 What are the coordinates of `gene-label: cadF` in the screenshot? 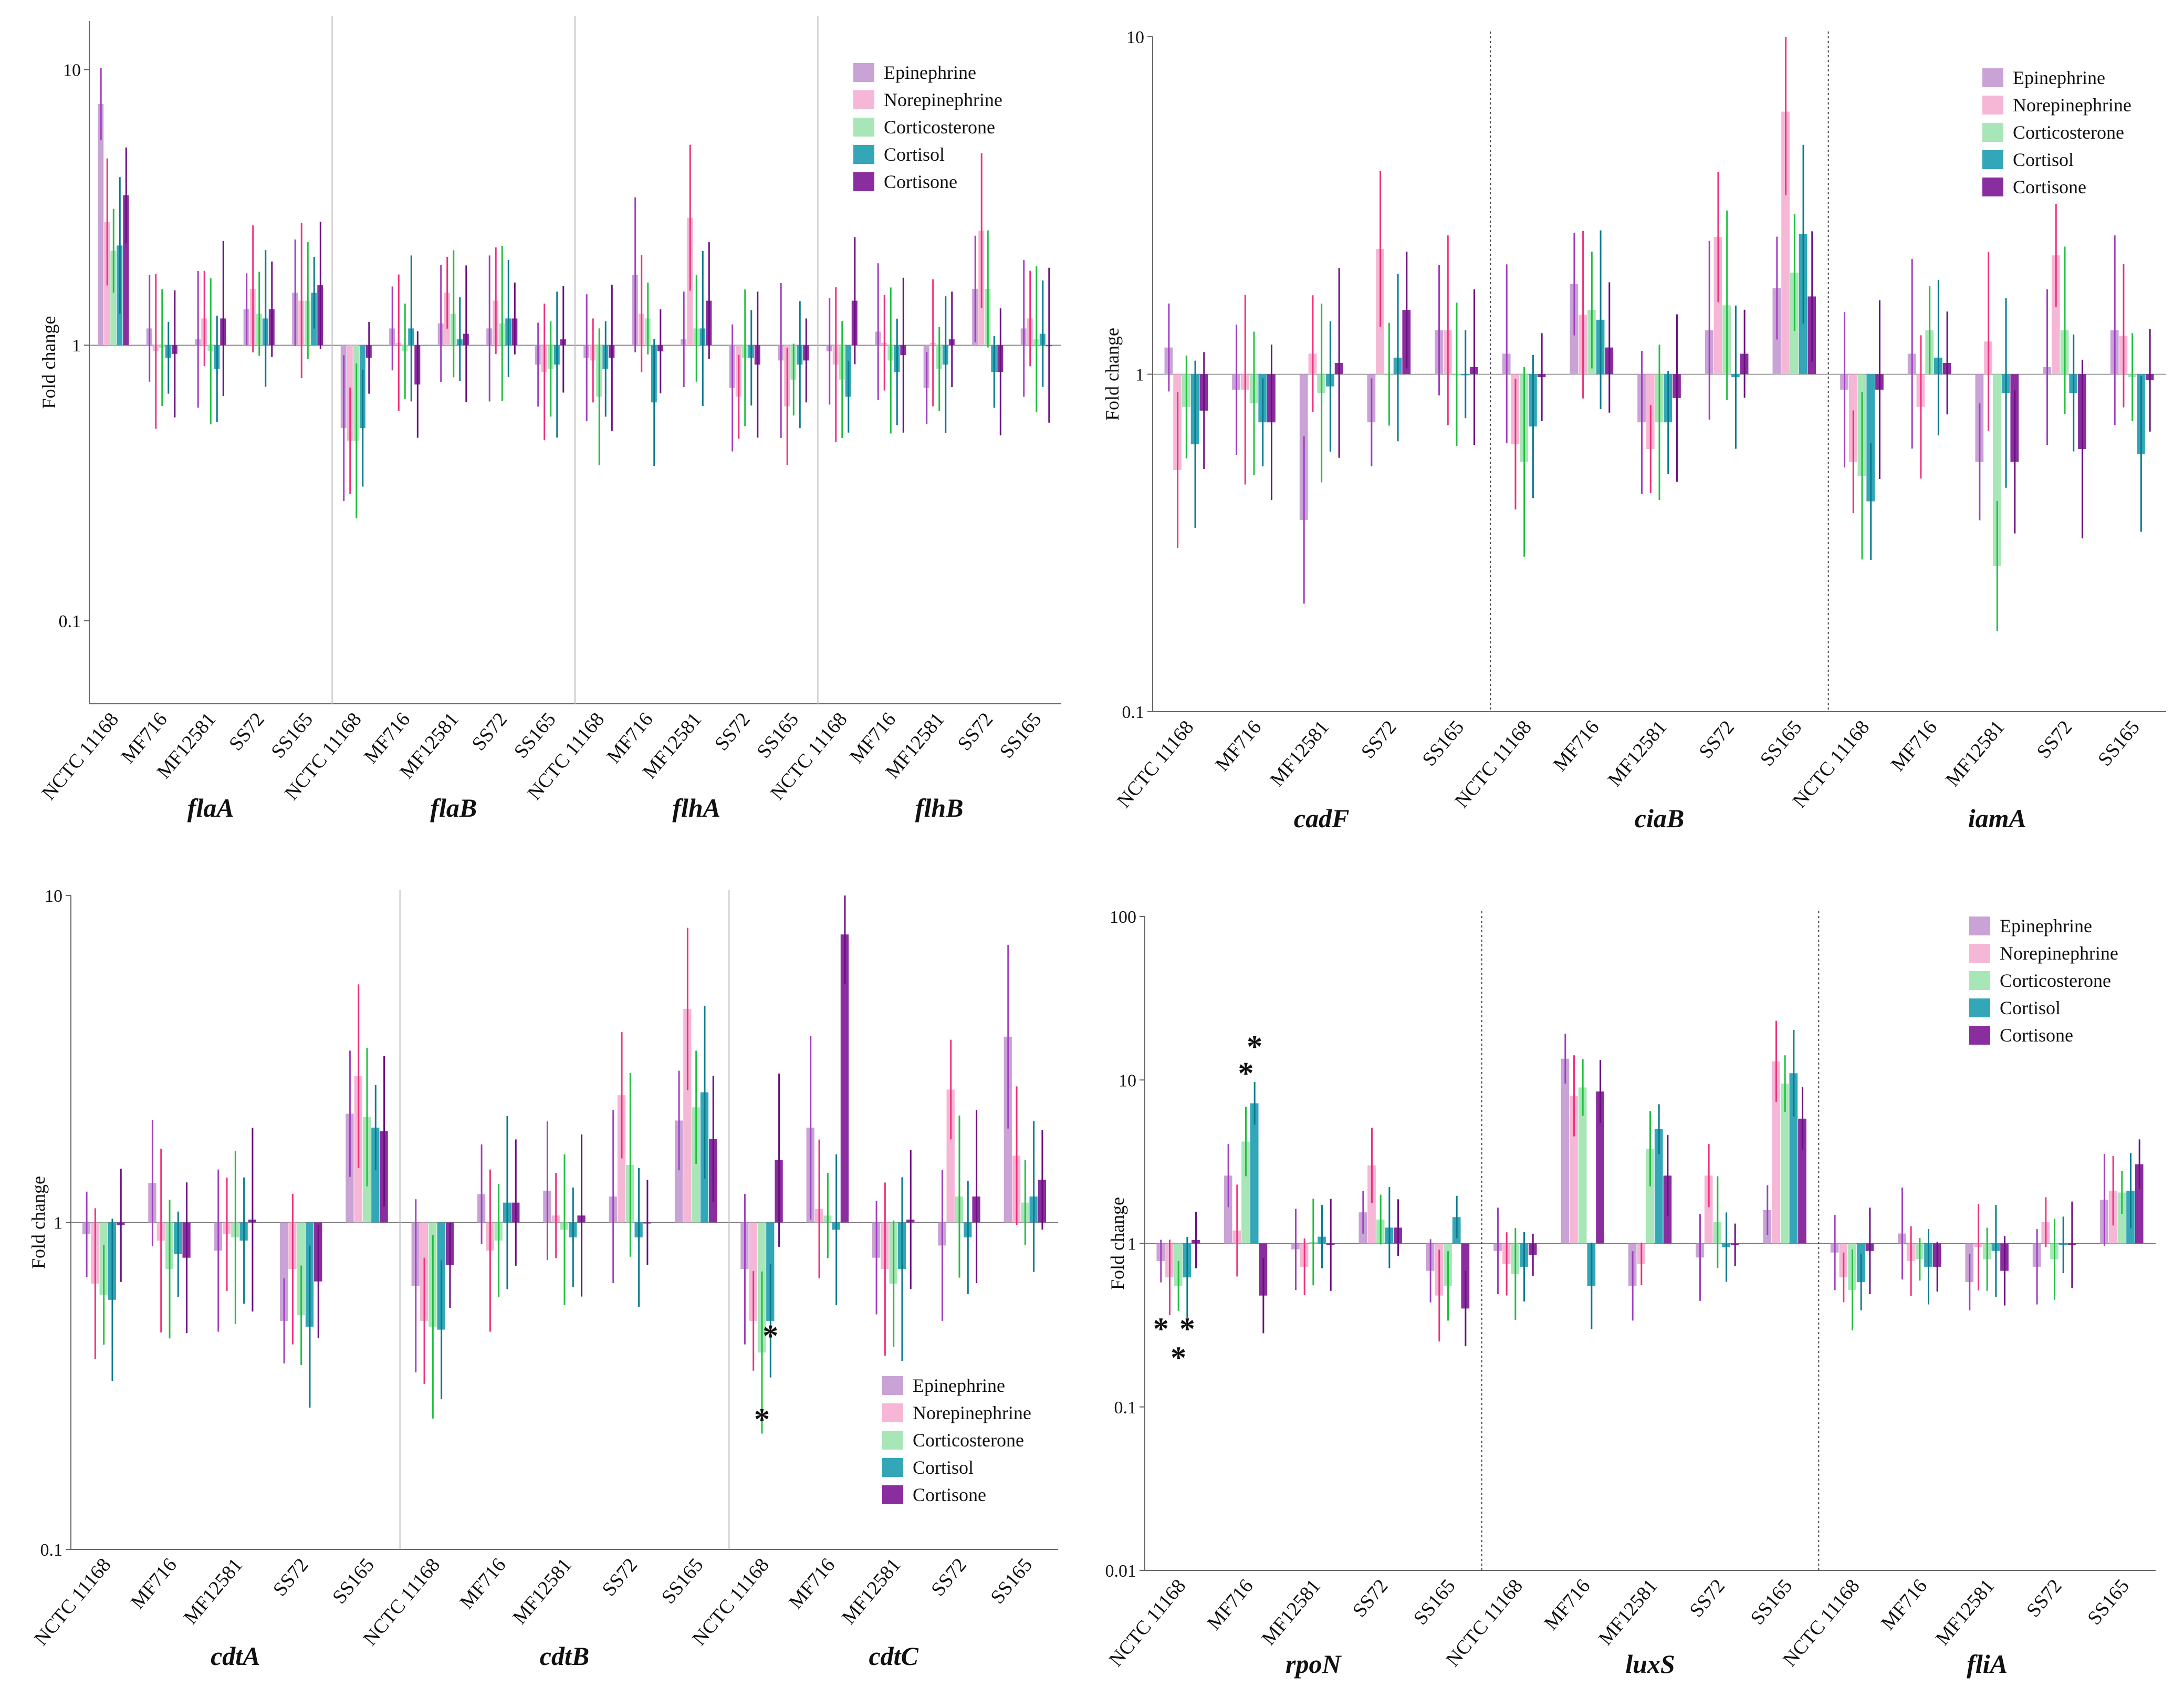 It's located at (1322, 818).